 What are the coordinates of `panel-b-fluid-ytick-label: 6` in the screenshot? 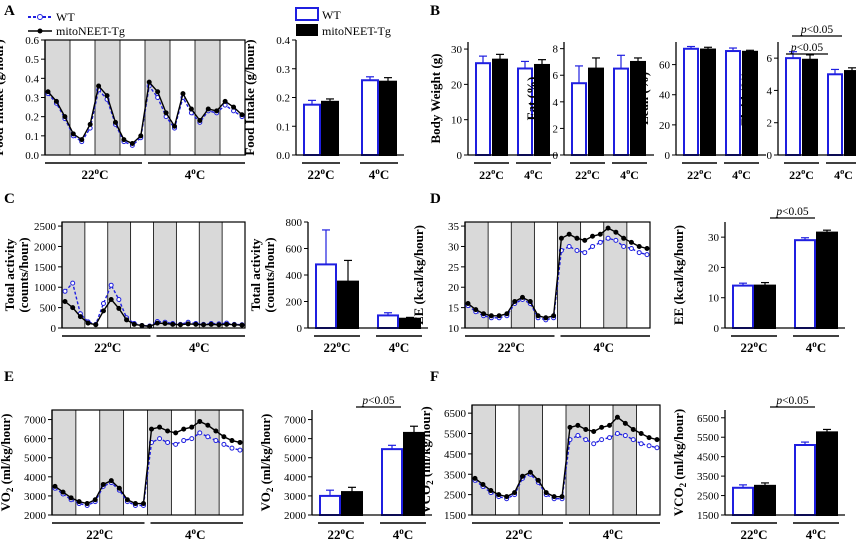 It's located at (770, 59).